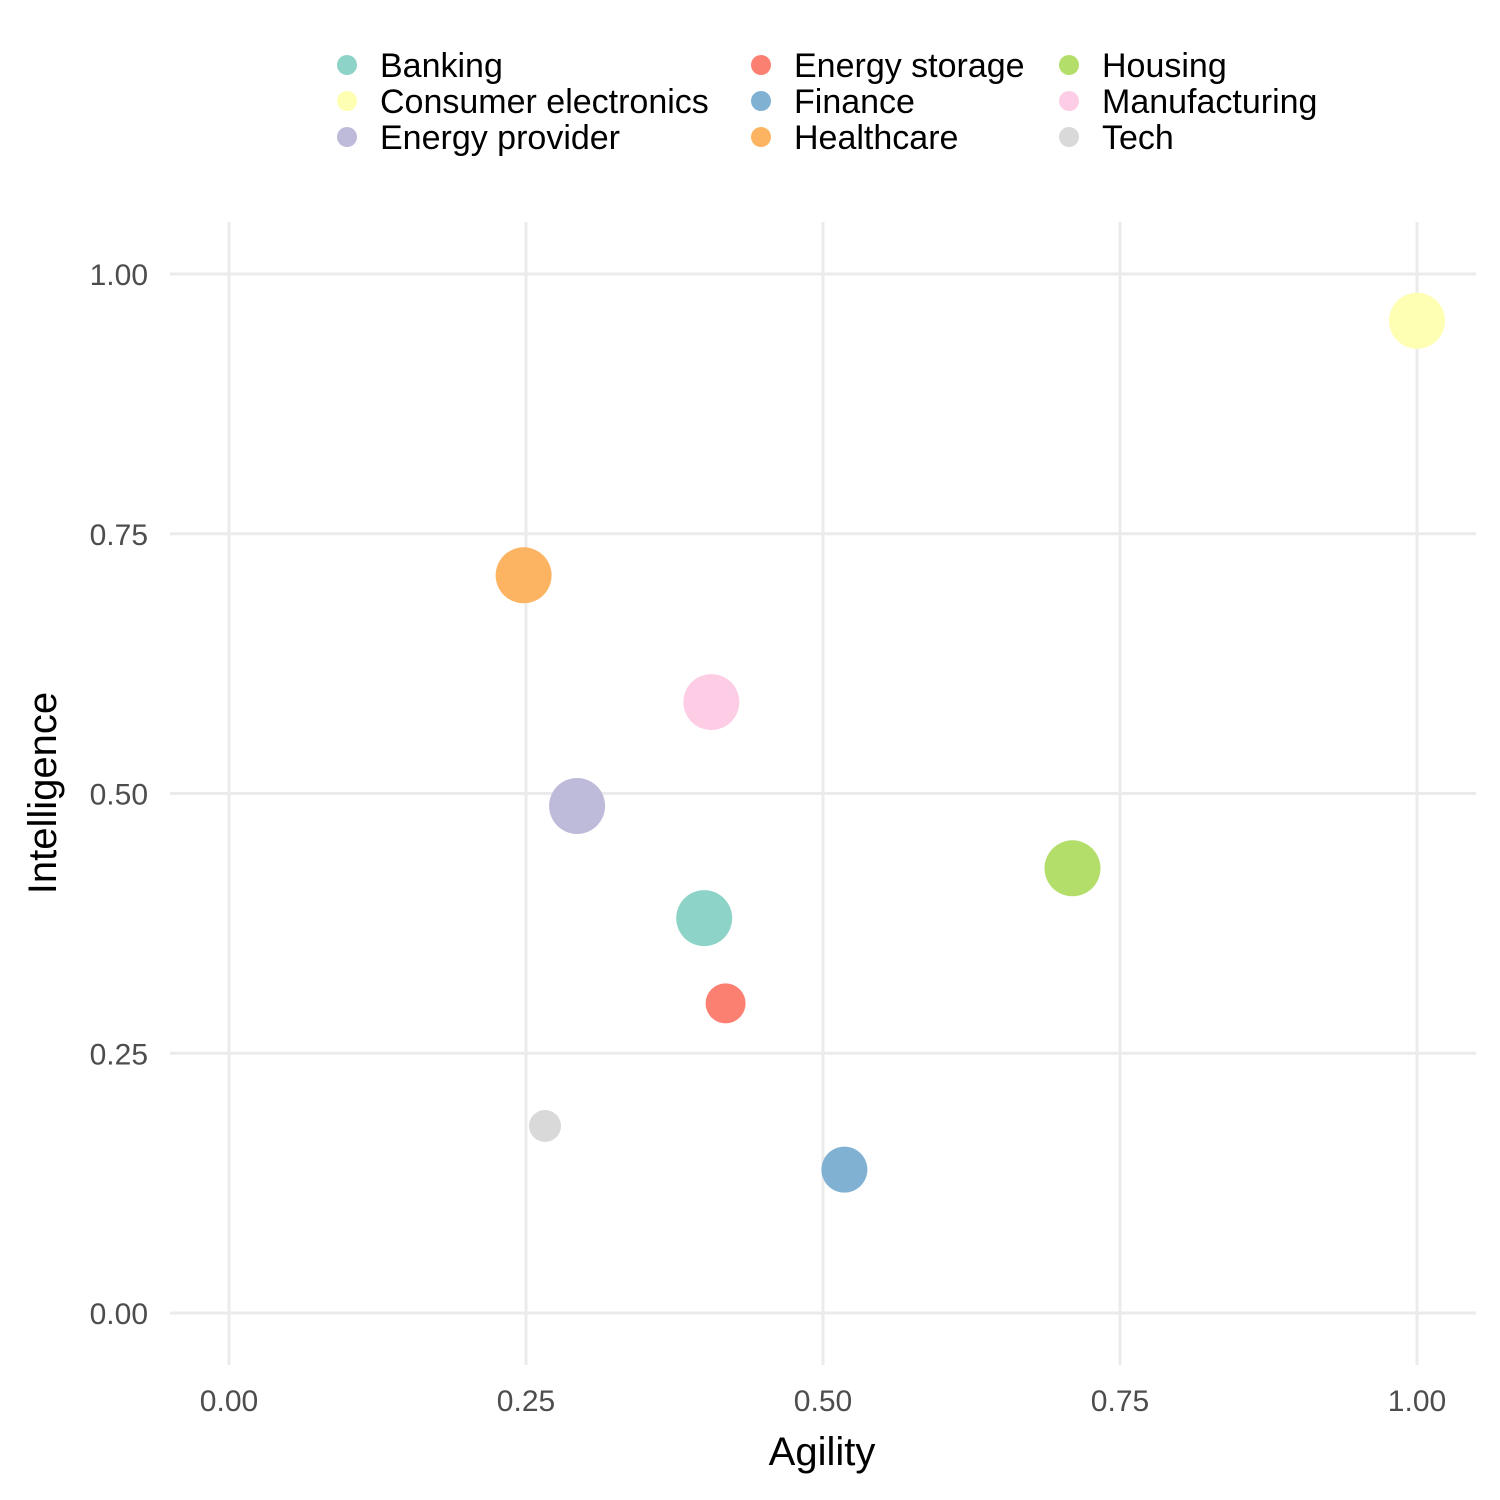  I want to click on legend-label: Manufacturing, so click(1209, 102).